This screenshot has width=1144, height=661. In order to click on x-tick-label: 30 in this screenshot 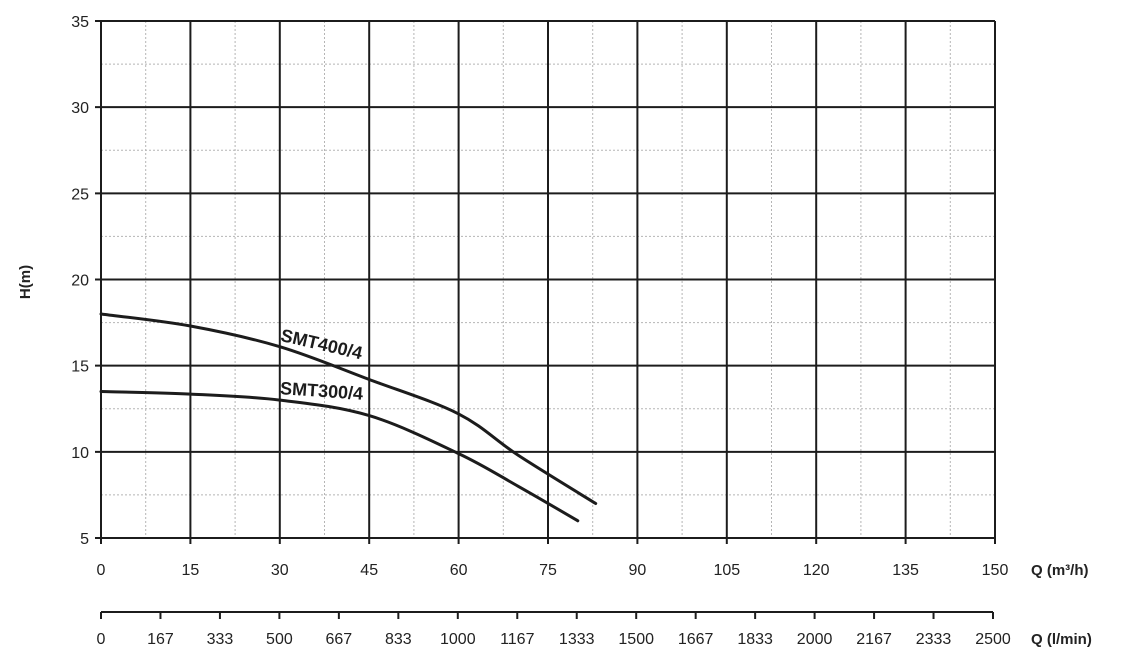, I will do `click(280, 570)`.